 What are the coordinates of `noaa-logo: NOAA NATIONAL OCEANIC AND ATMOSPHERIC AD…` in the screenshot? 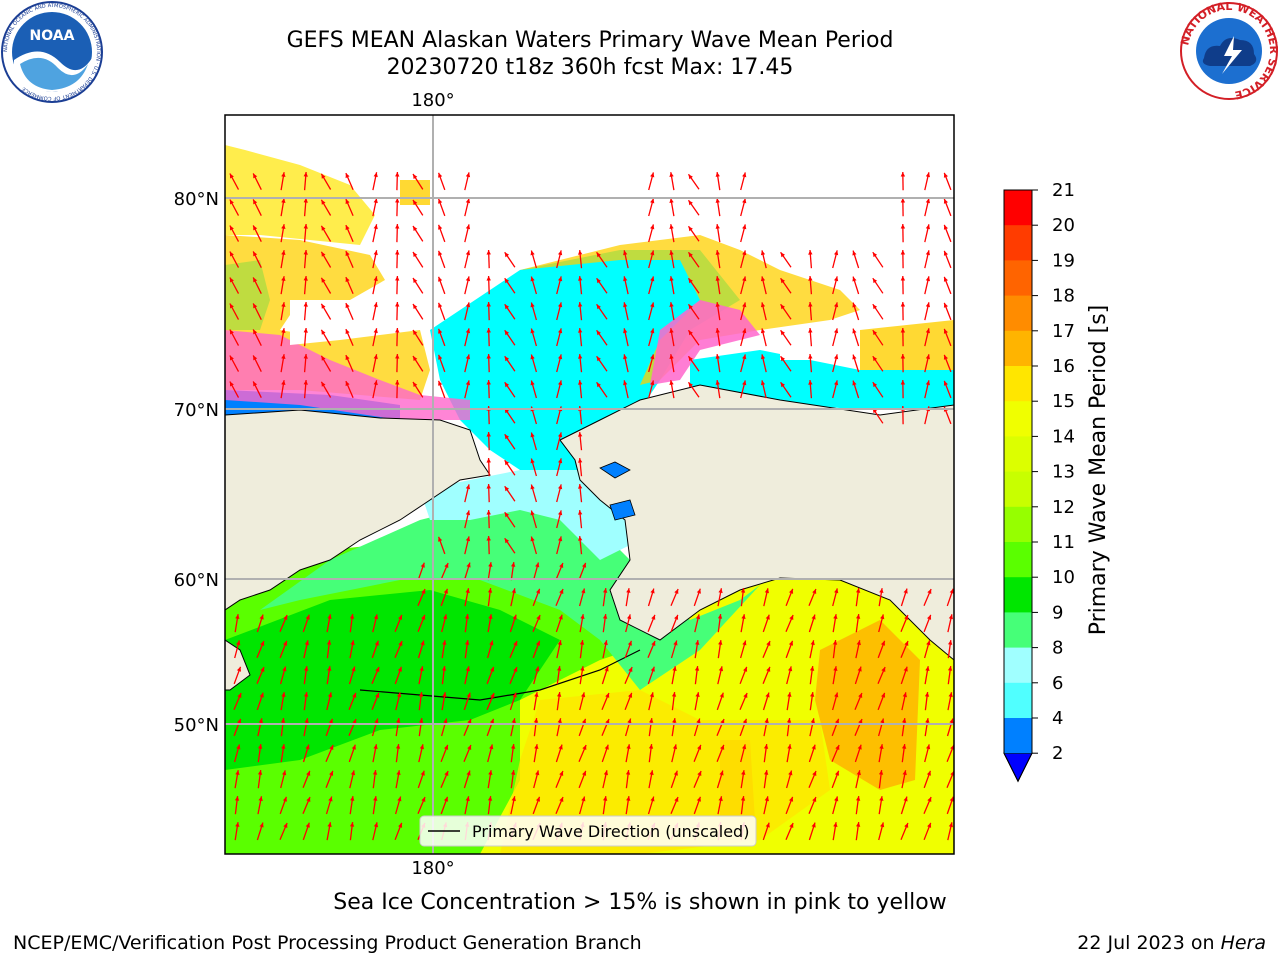 It's located at (52, 52).